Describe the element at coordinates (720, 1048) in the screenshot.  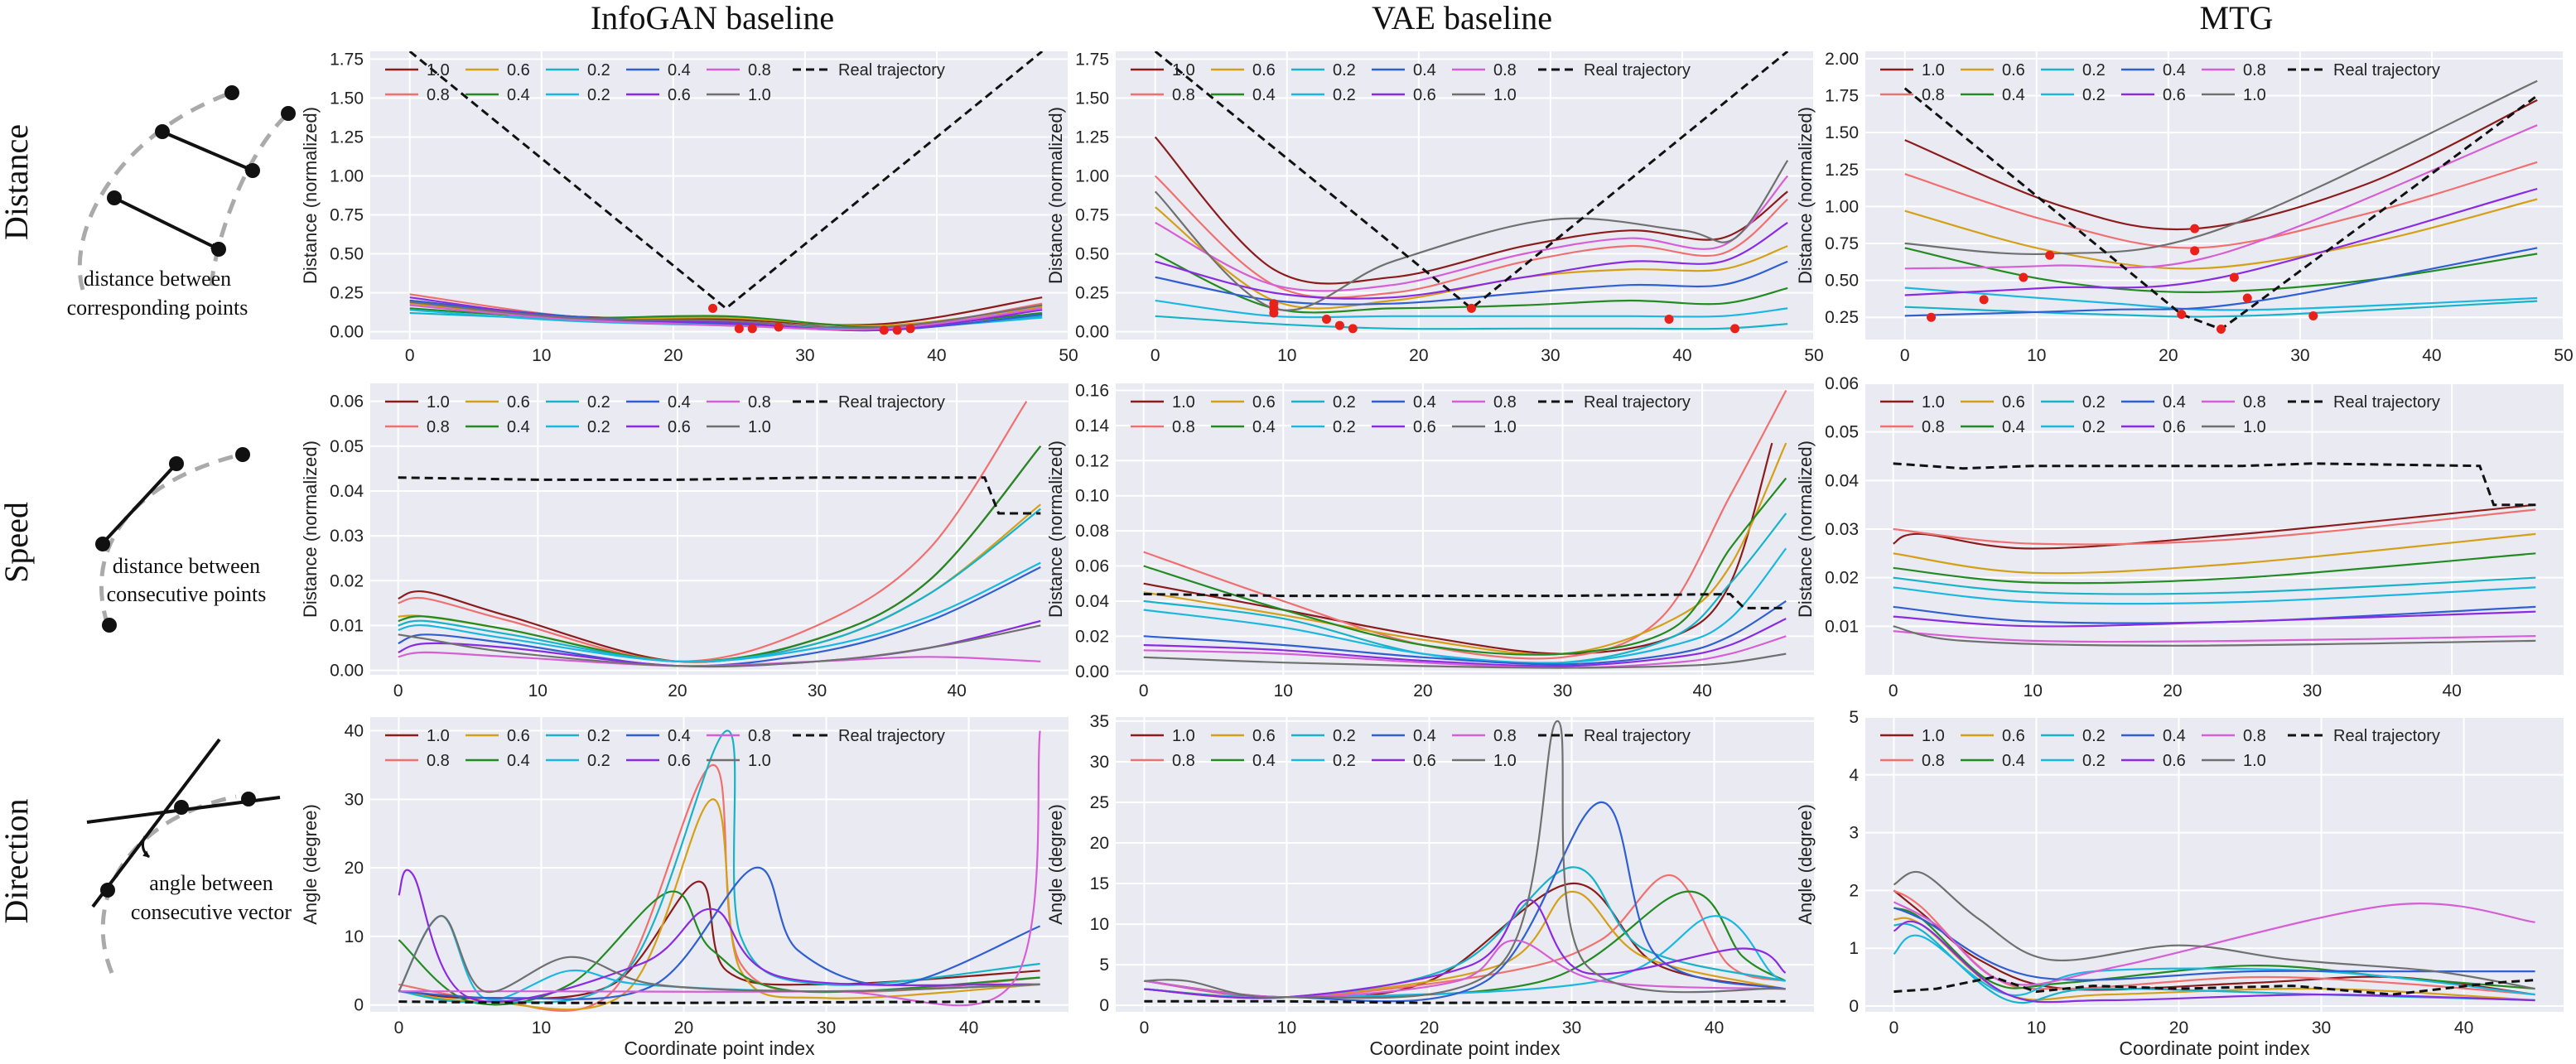
I see `x-axis-label: Coordinate point index` at that location.